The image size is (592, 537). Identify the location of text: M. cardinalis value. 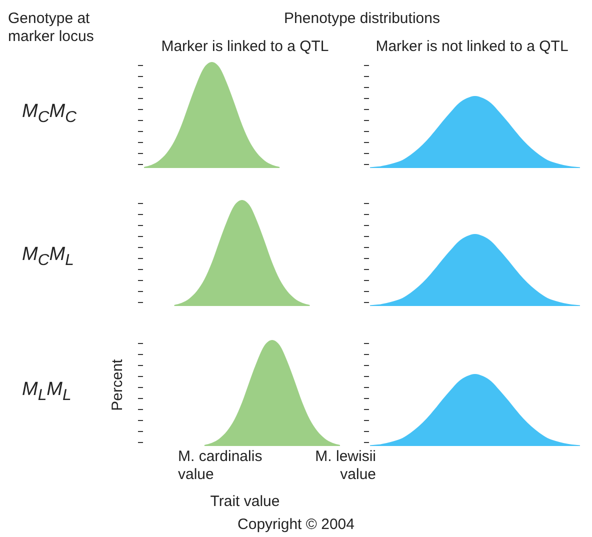
(221, 466).